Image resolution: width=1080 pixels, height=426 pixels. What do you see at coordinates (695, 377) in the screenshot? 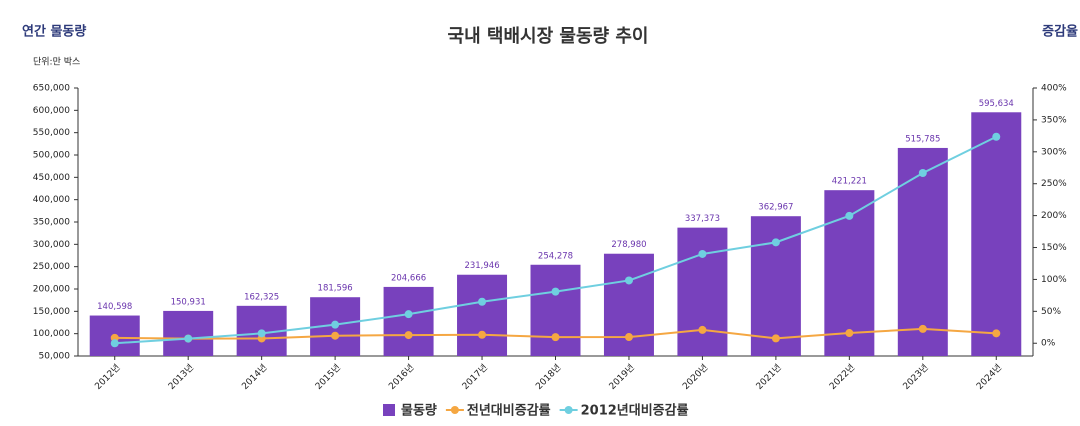
I see `x-tick-label: 2020년` at bounding box center [695, 377].